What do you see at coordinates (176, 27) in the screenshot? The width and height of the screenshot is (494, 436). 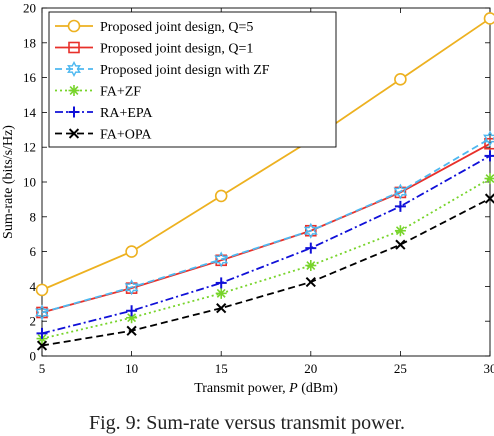 I see `legend-label: Proposed joint design, Q=5` at bounding box center [176, 27].